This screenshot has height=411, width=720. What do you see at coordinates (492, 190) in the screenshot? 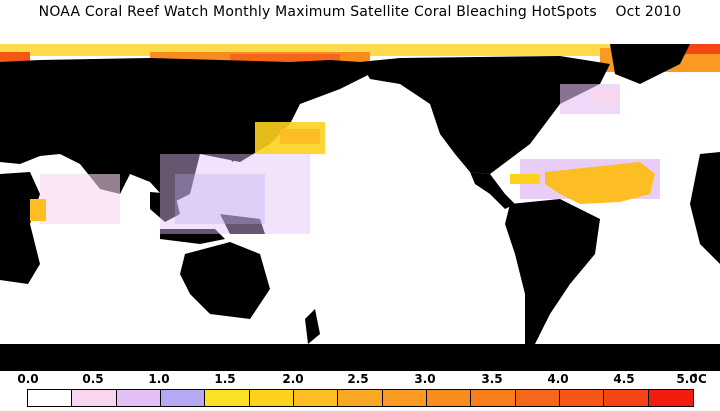
I see `central-america` at bounding box center [492, 190].